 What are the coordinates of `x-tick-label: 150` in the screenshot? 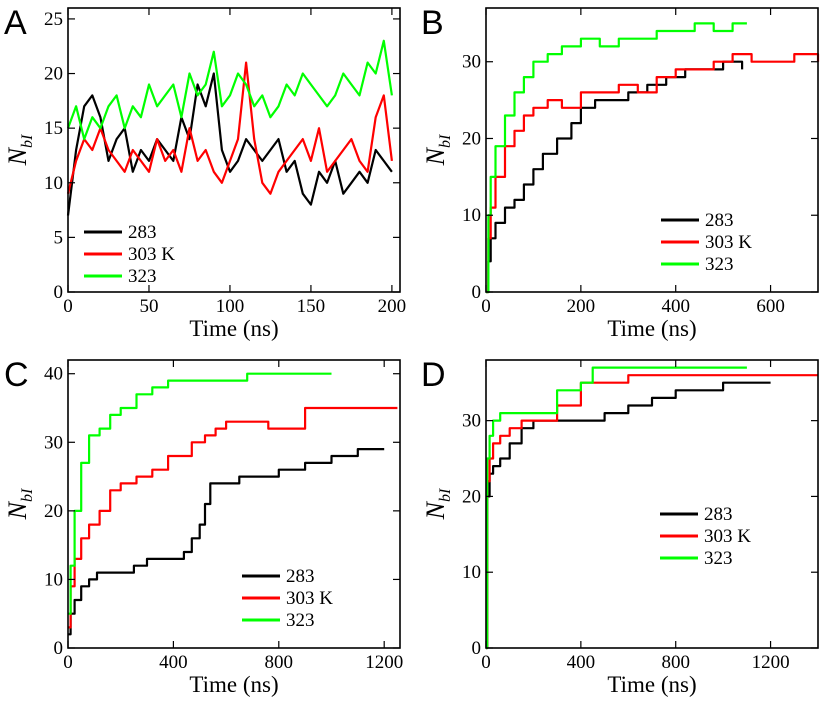 It's located at (311, 306).